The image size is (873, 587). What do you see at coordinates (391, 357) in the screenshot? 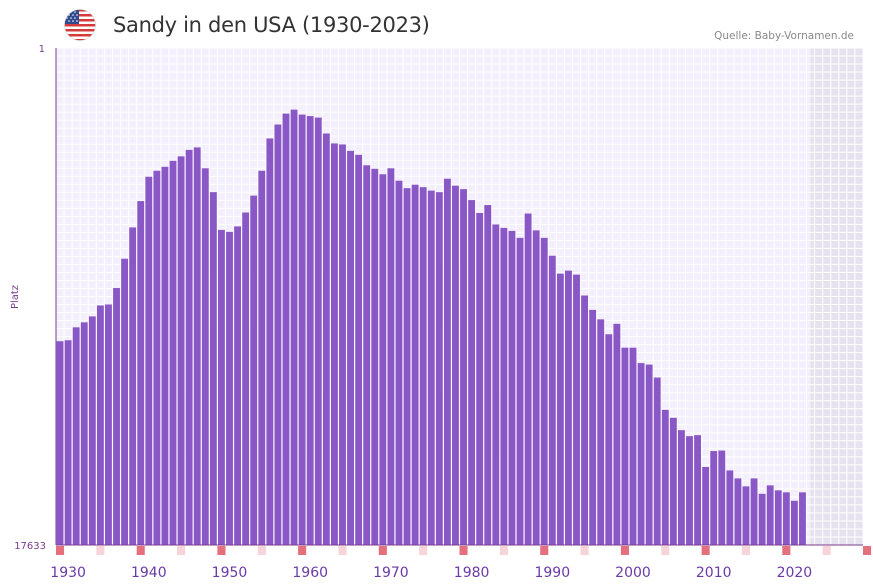
I see `bar-1970` at bounding box center [391, 357].